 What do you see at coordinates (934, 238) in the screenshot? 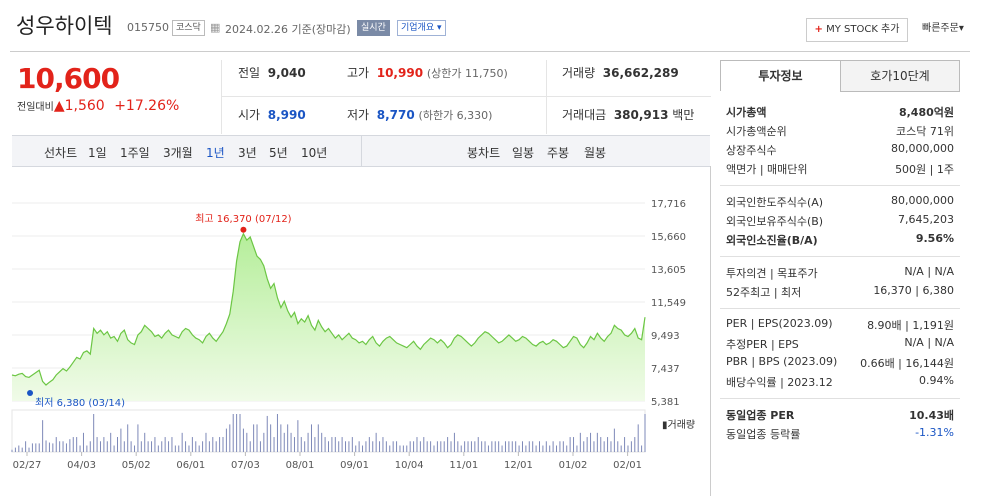
I see `info-value: 9.56%` at bounding box center [934, 238].